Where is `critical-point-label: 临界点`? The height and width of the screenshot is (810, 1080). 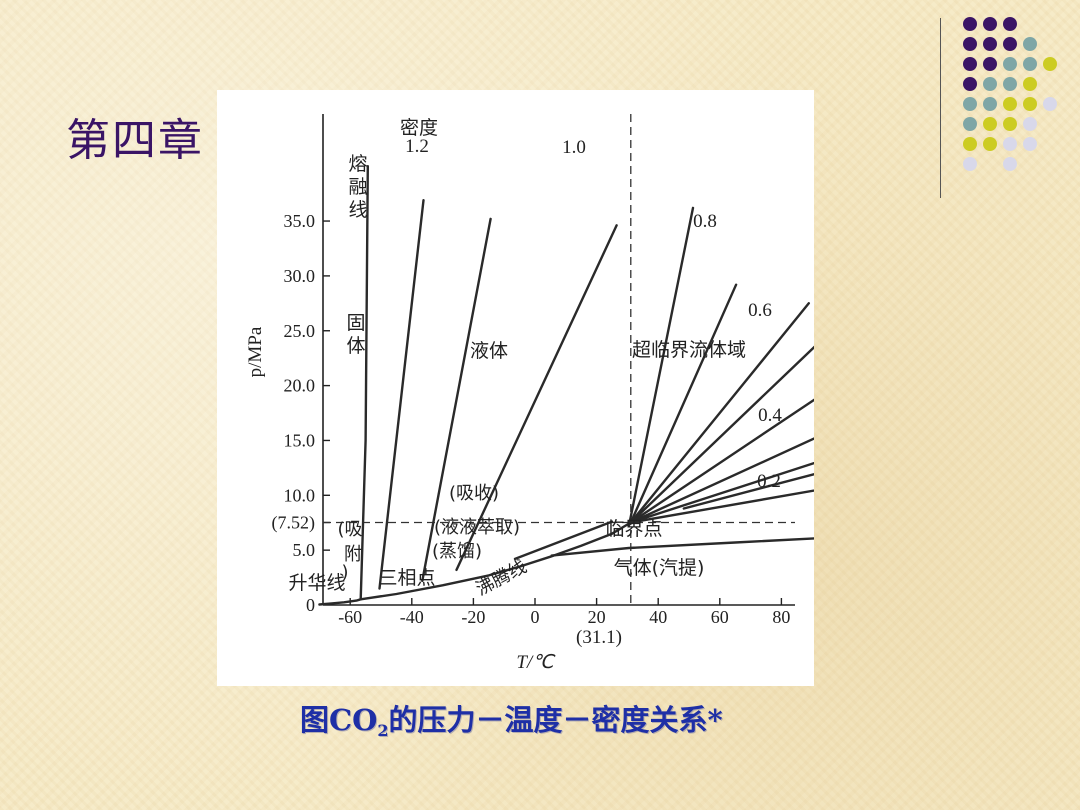
critical-point-label: 临界点 is located at coordinates (633, 529).